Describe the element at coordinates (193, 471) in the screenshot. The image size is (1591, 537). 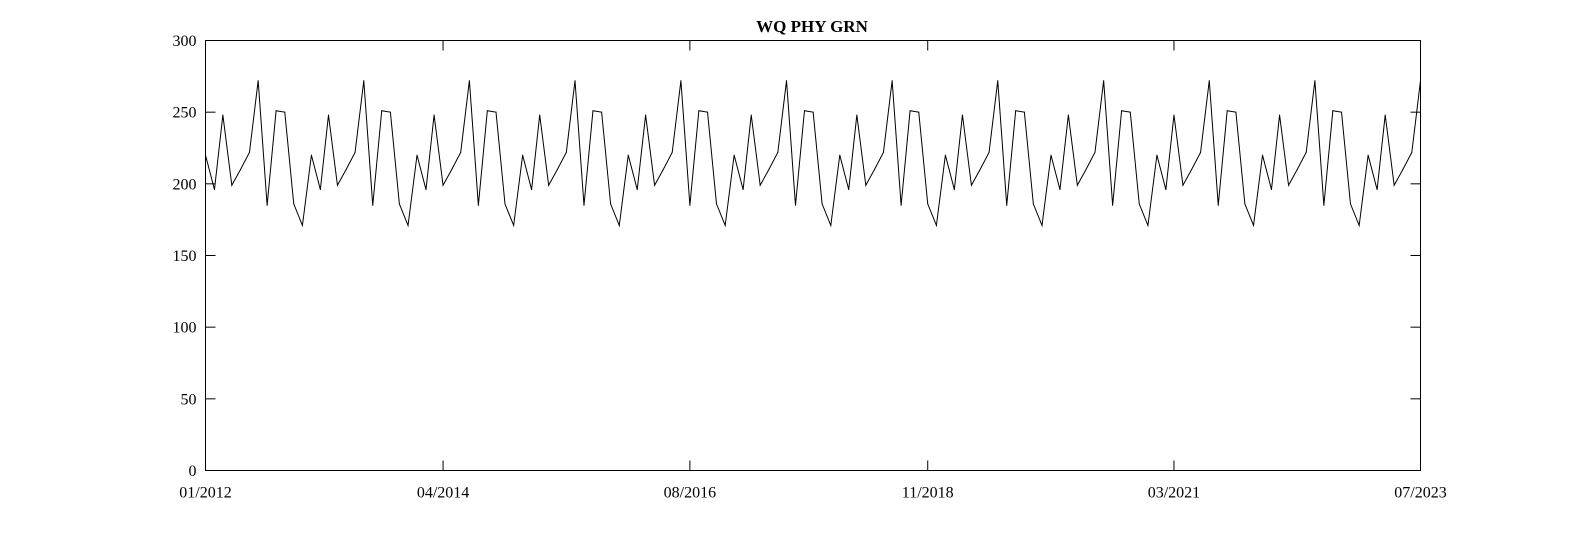
I see `y-tick-label: 0` at that location.